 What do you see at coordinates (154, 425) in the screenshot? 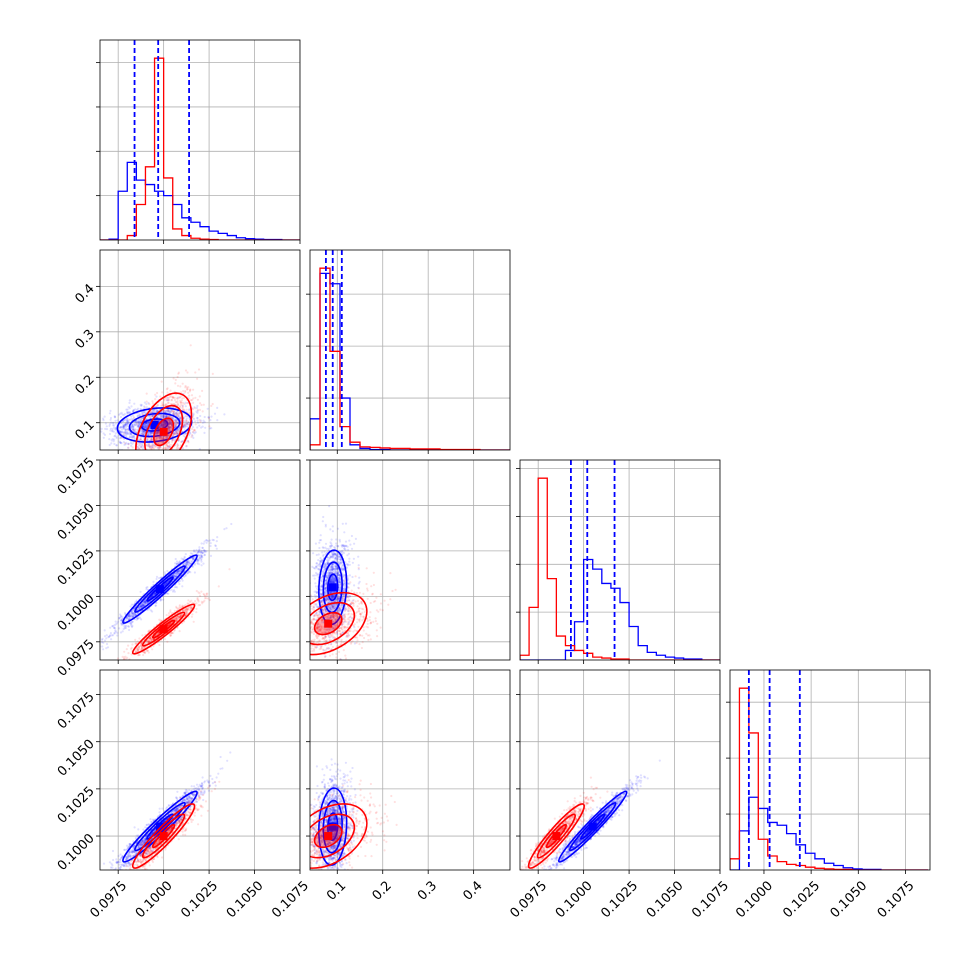
I see `density-peak` at bounding box center [154, 425].